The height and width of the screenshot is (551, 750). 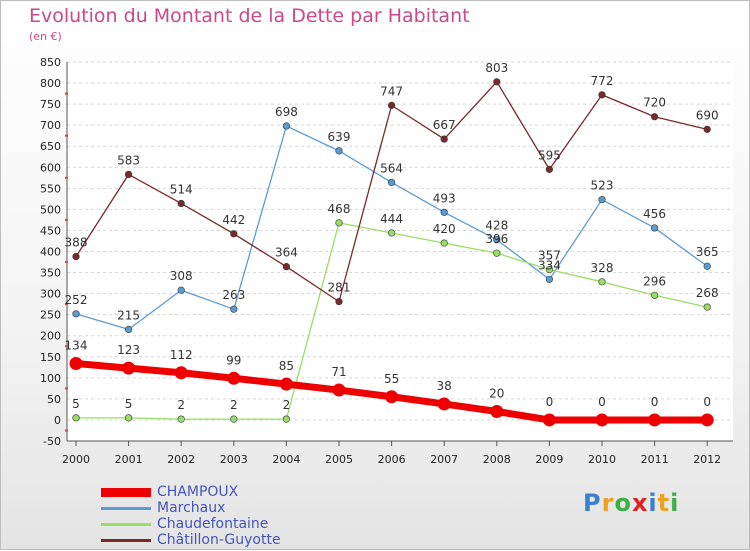 I want to click on data-label-marchaux: 308, so click(x=181, y=276).